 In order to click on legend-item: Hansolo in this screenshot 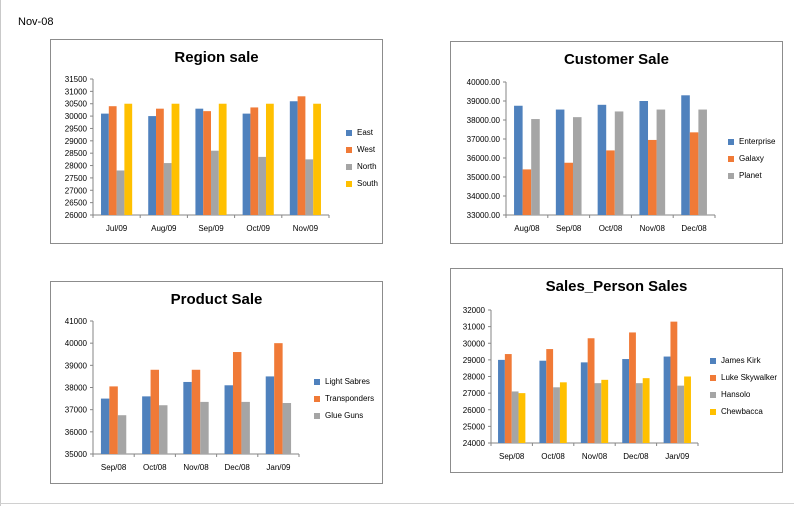, I will do `click(743, 394)`.